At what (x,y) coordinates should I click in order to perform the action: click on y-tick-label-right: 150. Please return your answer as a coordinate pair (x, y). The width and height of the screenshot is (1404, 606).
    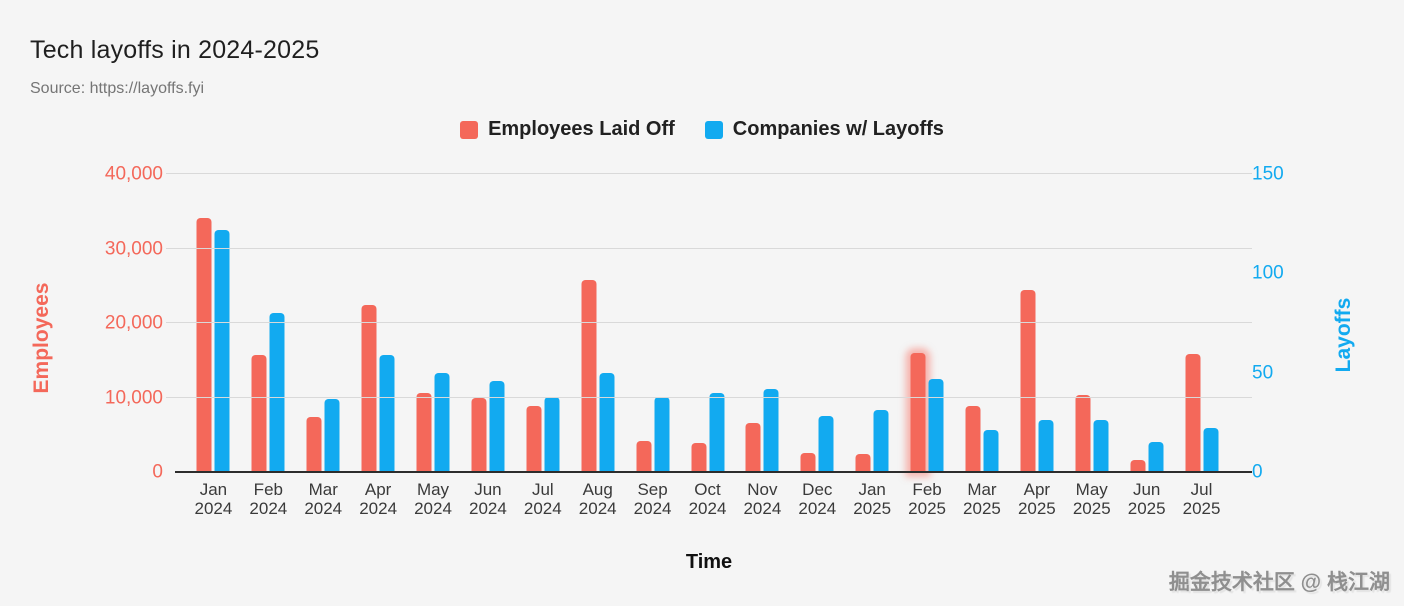
    Looking at the image, I should click on (1268, 174).